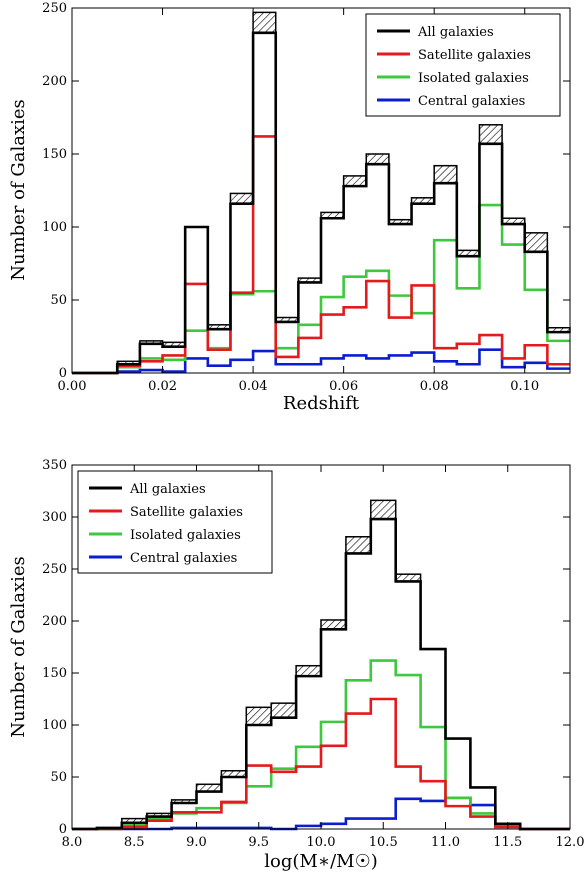 This screenshot has height=883, width=588. Describe the element at coordinates (434, 386) in the screenshot. I see `x-tick-label: 0.08` at that location.